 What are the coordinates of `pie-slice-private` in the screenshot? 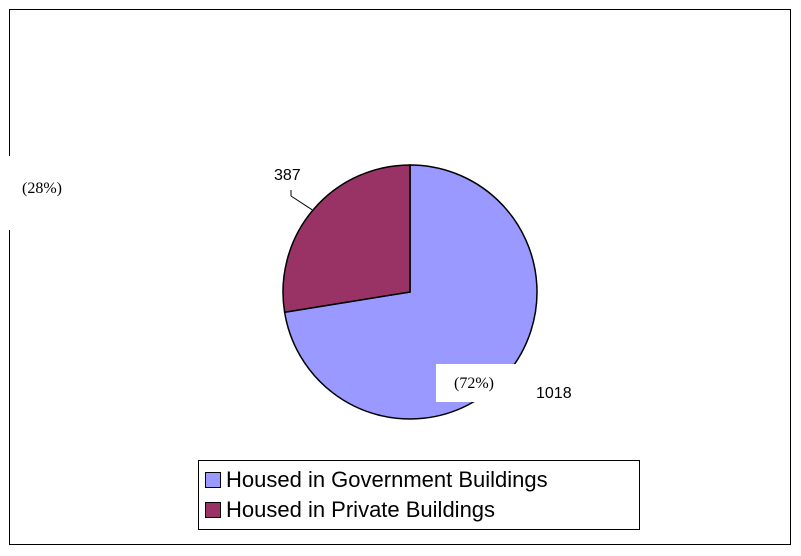 It's located at (346, 239).